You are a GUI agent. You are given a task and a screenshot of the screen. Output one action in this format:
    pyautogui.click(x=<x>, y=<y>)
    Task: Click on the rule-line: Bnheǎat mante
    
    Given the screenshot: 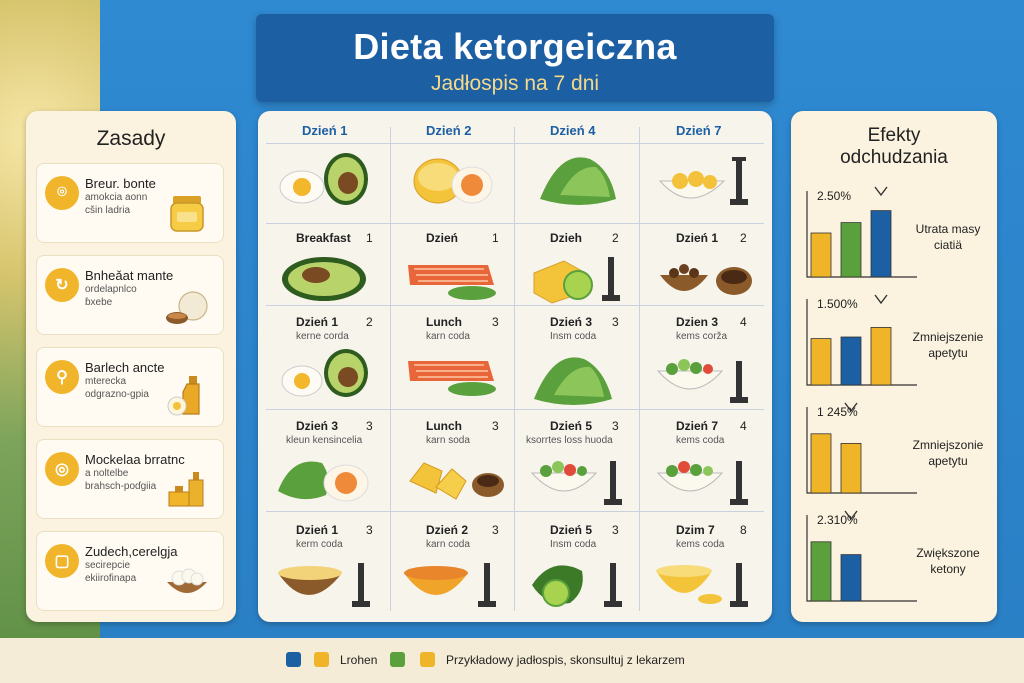 What is the action you would take?
    pyautogui.click(x=129, y=275)
    